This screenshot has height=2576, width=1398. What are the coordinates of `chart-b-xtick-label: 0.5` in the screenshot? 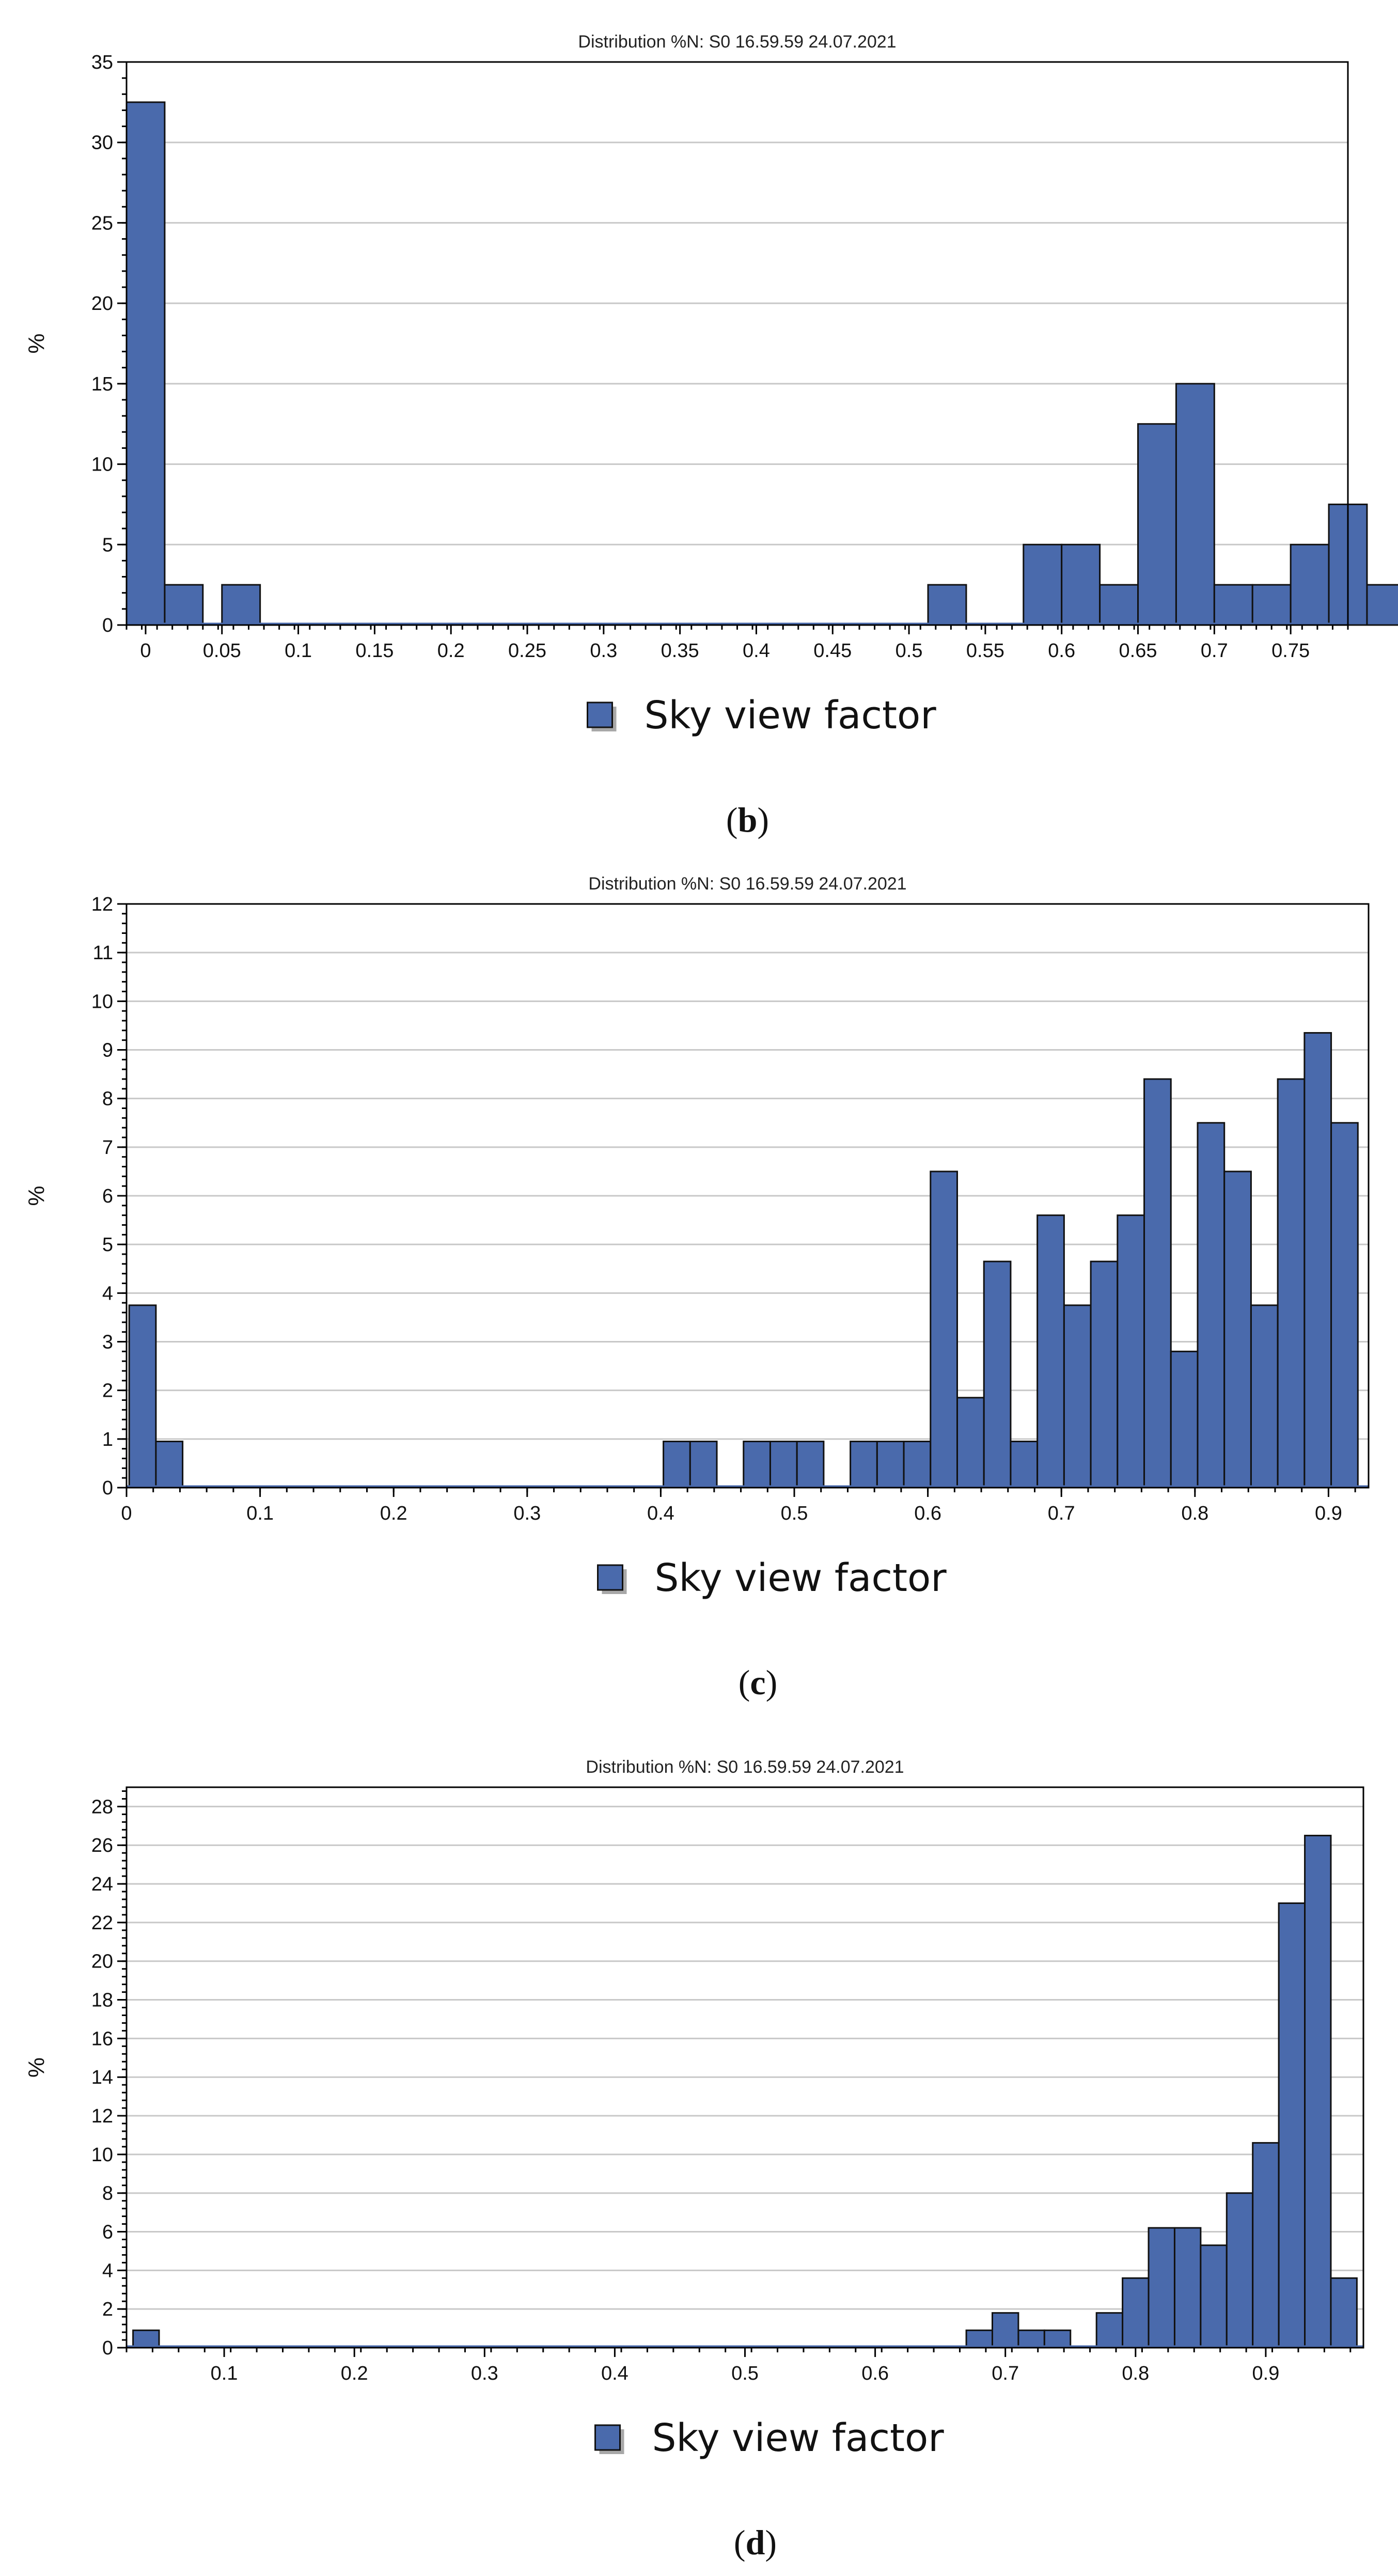 It's located at (909, 651).